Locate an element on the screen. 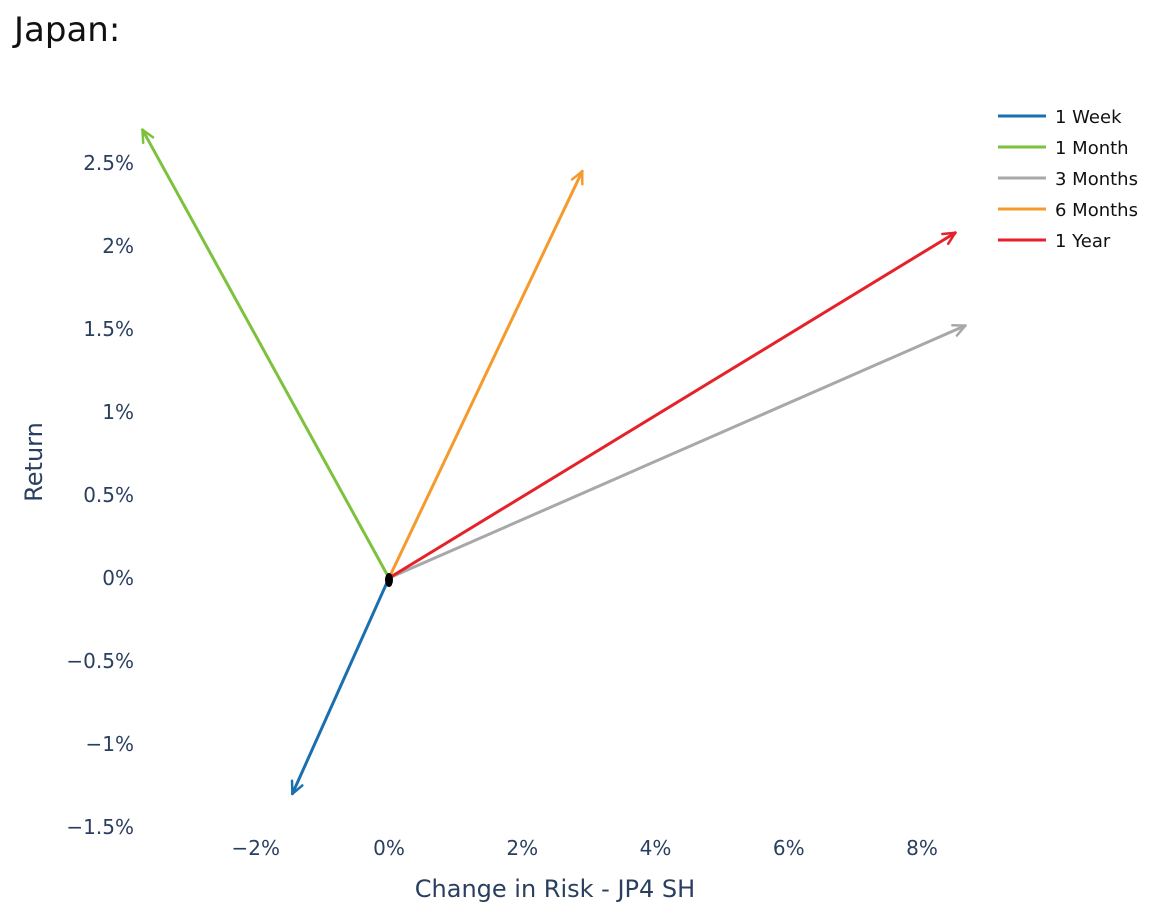 The image size is (1170, 919). page-title: Japan: is located at coordinates (67, 30).